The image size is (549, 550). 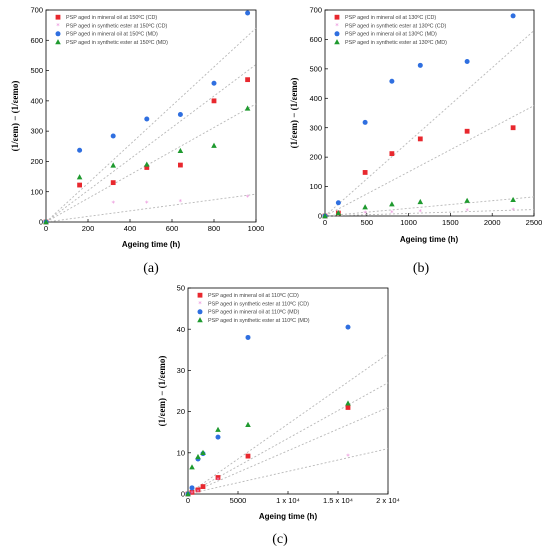 I want to click on x-tick-label: 2000, so click(x=492, y=222).